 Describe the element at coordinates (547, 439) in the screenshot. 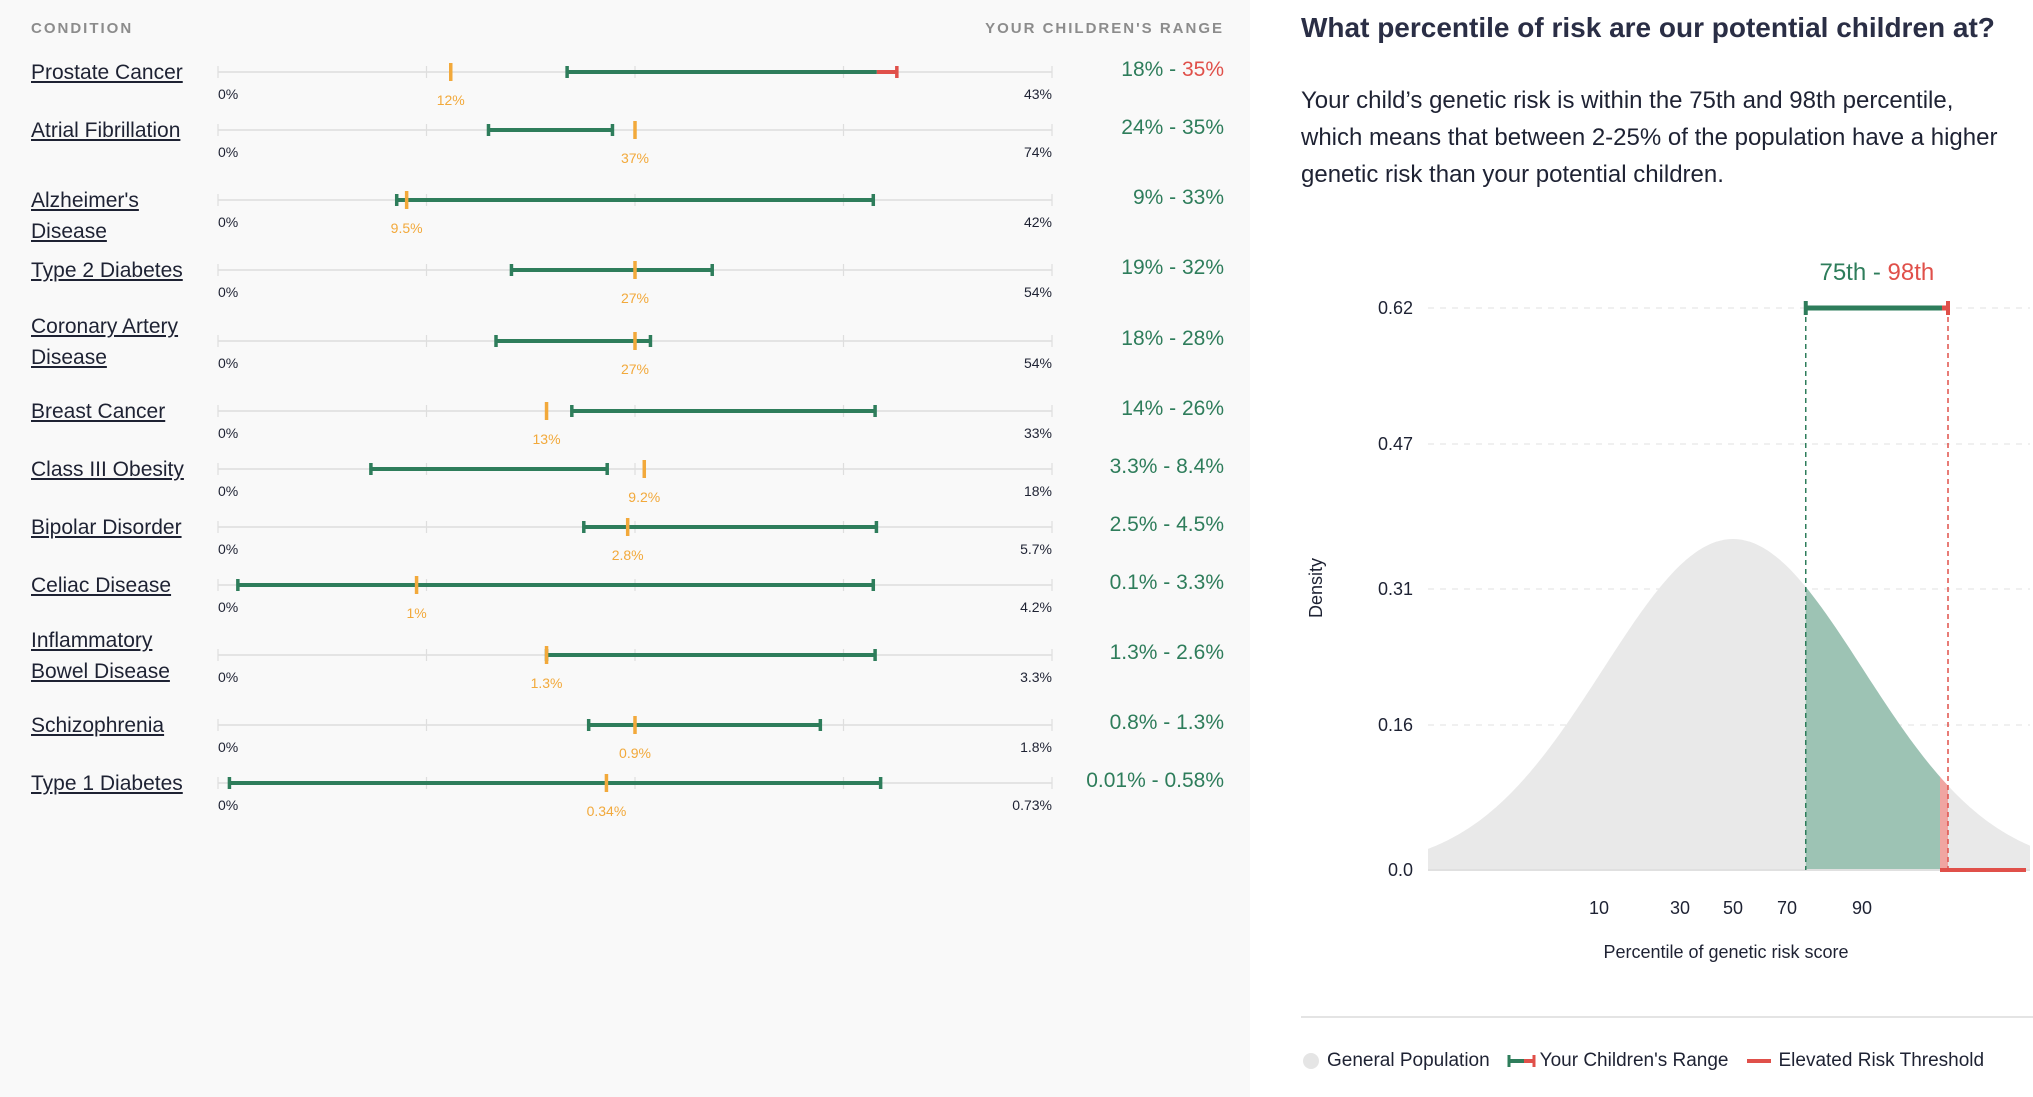

I see `average-label: 13%` at that location.